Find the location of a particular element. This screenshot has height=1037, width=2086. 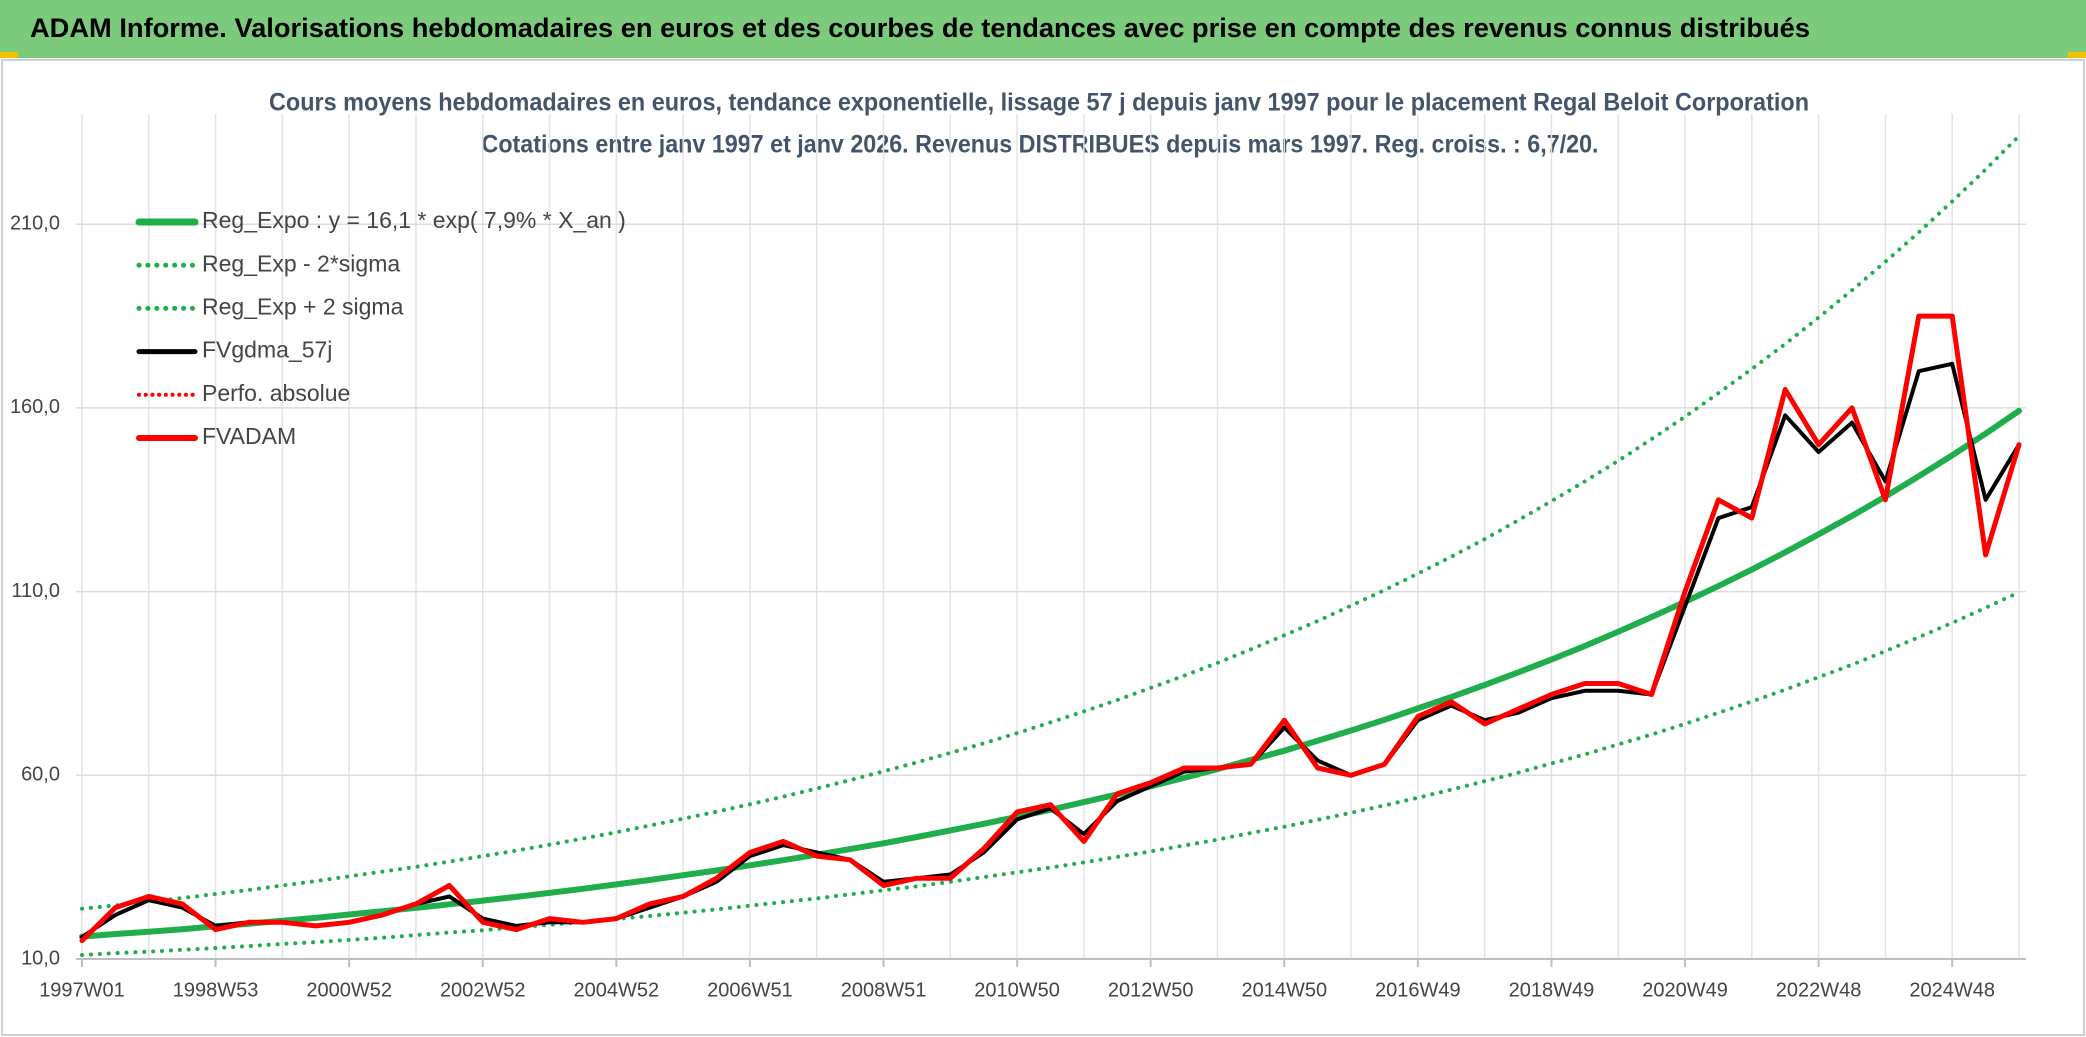

header-bar is located at coordinates (1043, 29).